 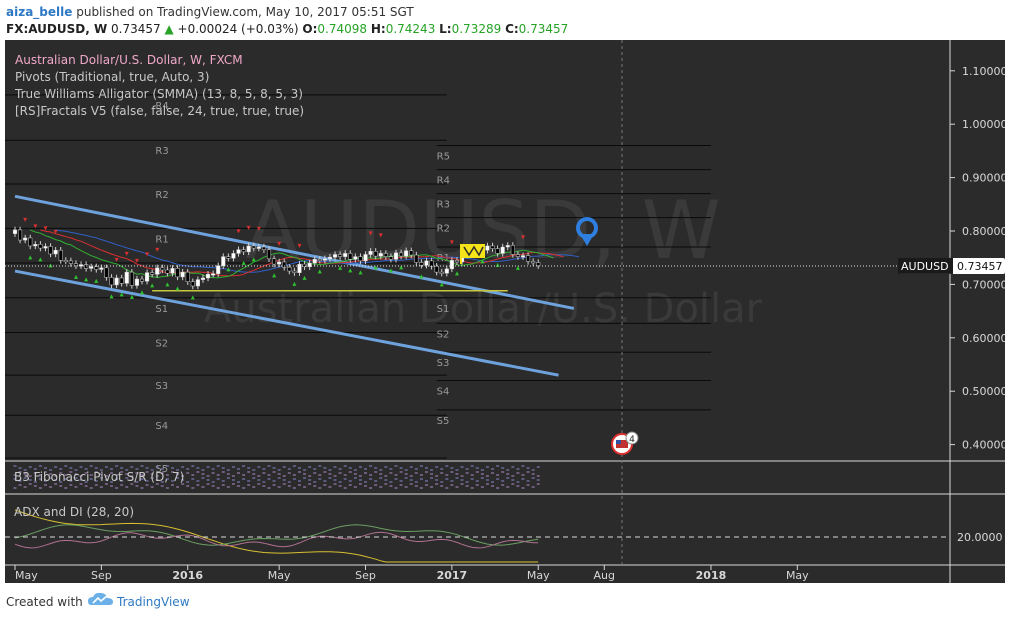 I want to click on symbol-label: FX:AUDUSD, W, so click(x=57, y=29).